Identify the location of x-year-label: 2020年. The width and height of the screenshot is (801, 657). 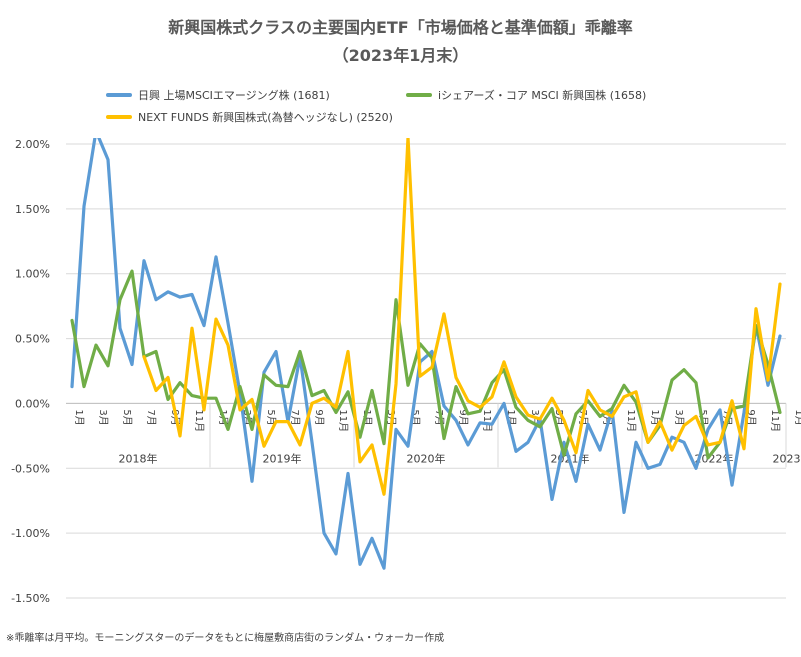
(426, 458).